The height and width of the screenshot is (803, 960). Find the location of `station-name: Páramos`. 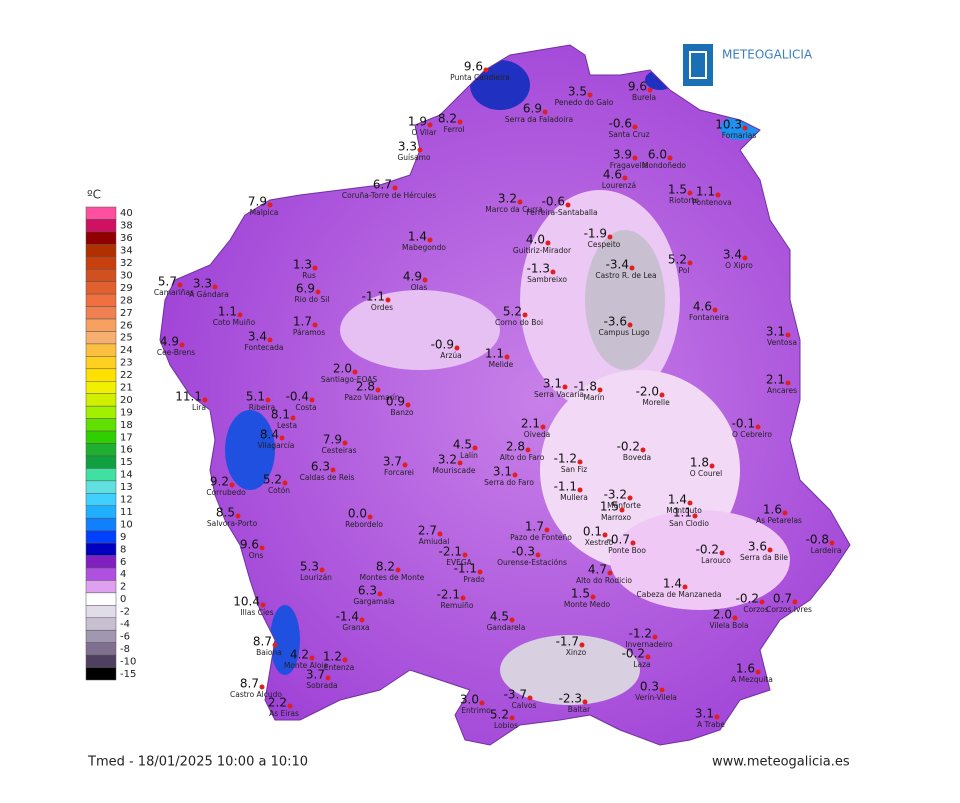

station-name: Páramos is located at coordinates (309, 332).